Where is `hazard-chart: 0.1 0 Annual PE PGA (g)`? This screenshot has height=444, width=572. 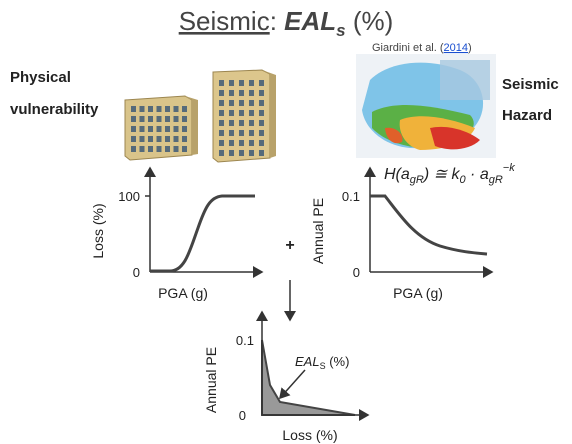 hazard-chart: 0.1 0 Annual PE PGA (g) is located at coordinates (402, 233).